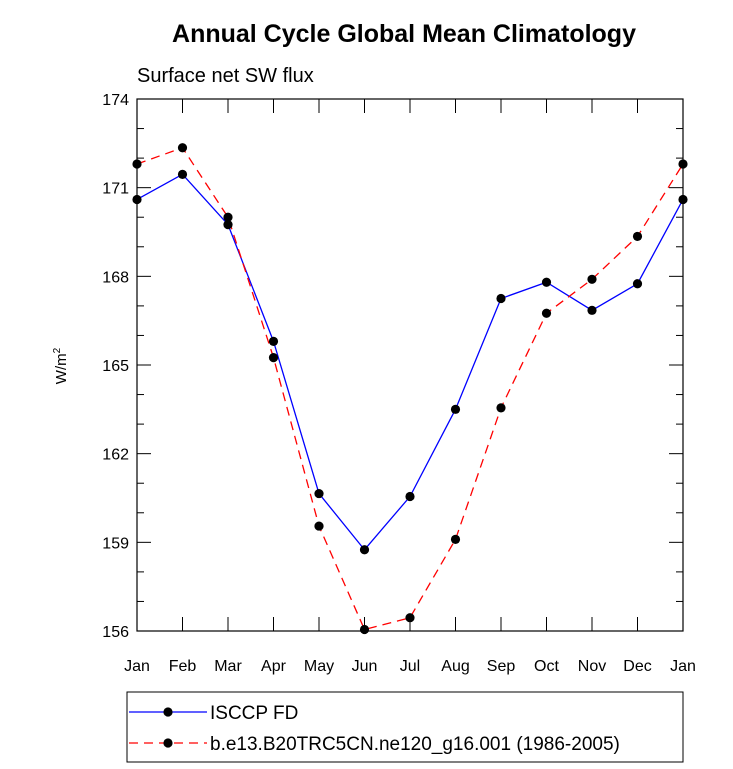  What do you see at coordinates (637, 666) in the screenshot?
I see `x-tick-label: Dec` at bounding box center [637, 666].